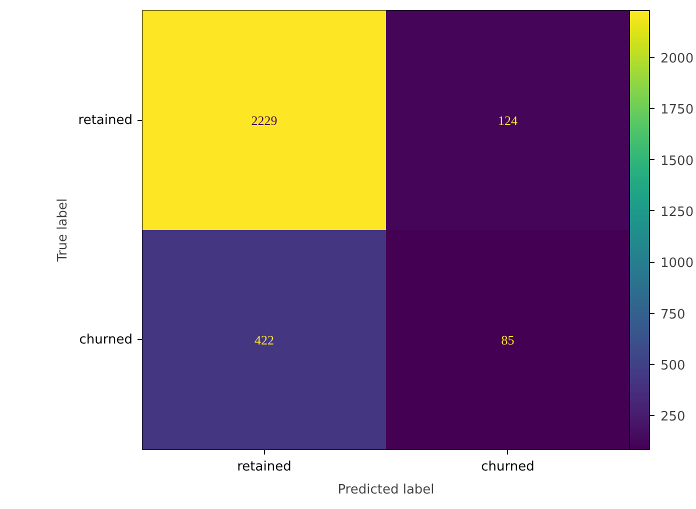 This screenshot has height=509, width=696. I want to click on color-bar-label: 500, so click(673, 366).